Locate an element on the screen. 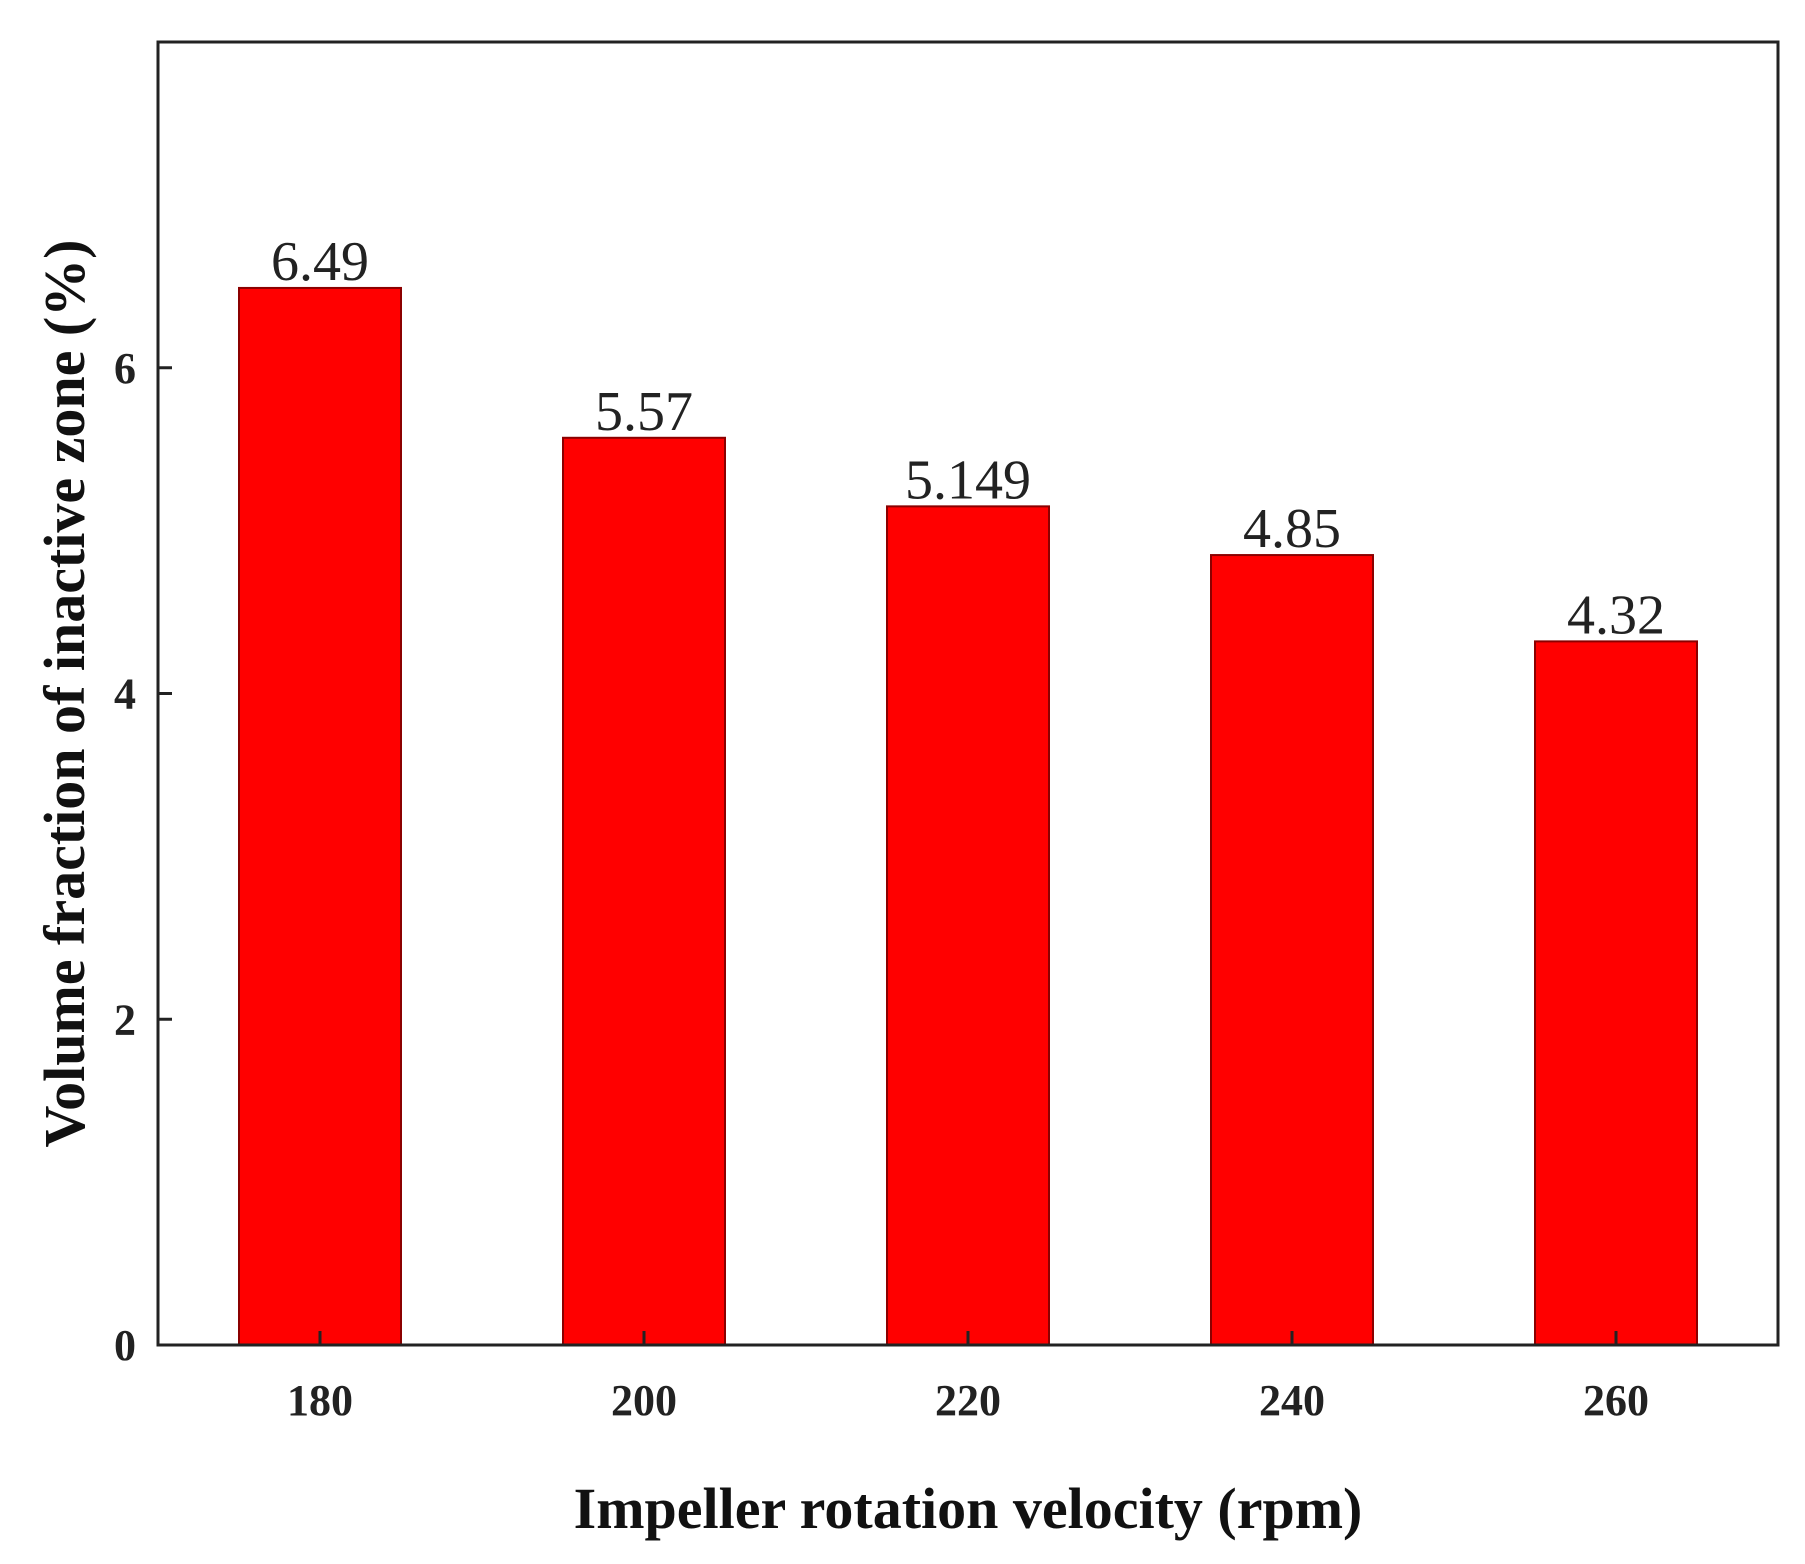 Image resolution: width=1805 pixels, height=1564 pixels. data-label-260: 4.32 is located at coordinates (1616, 615).